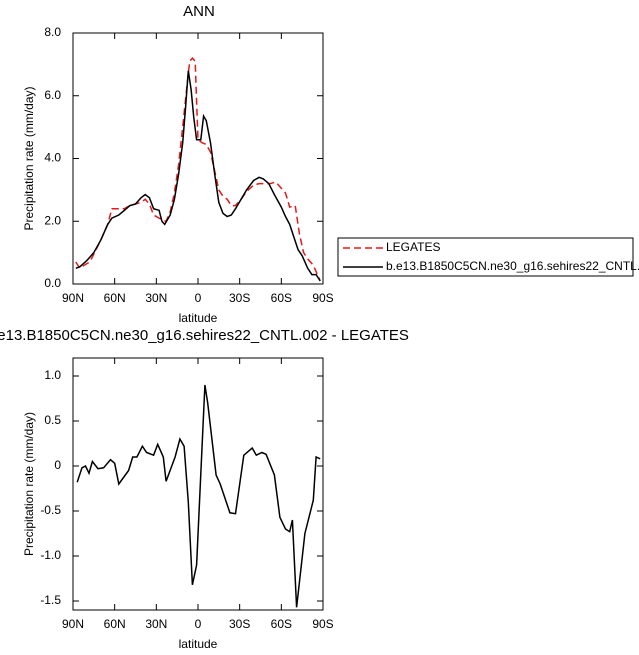 The height and width of the screenshot is (655, 639). Describe the element at coordinates (52, 420) in the screenshot. I see `y-tick-label: 0.5` at that location.